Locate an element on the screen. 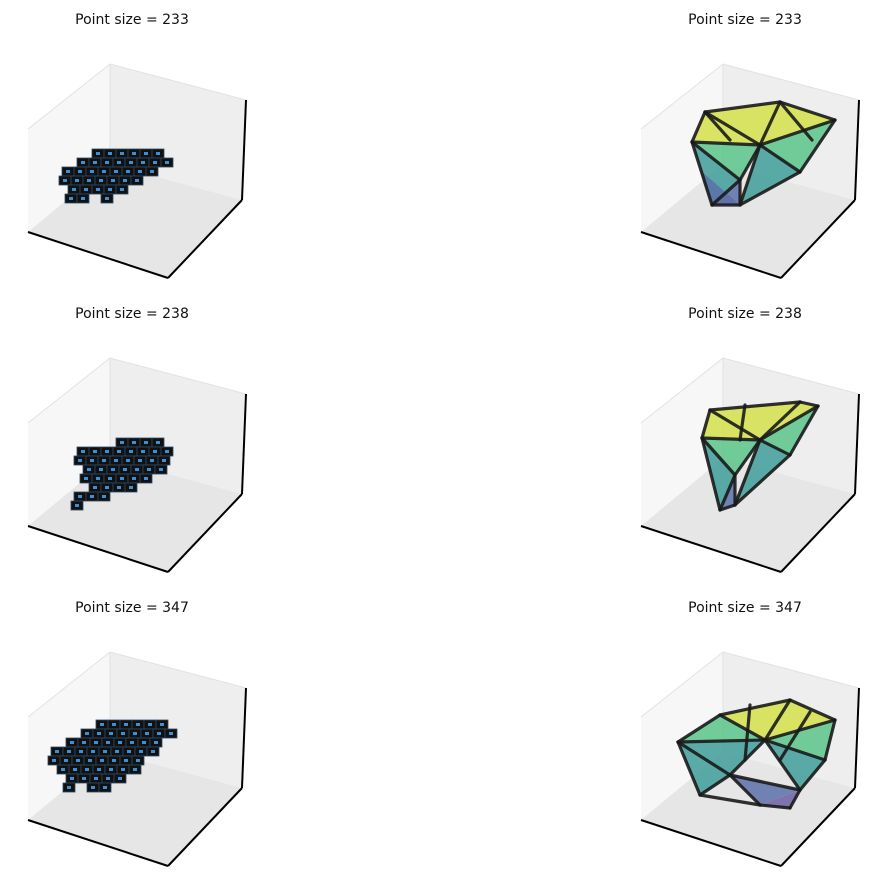 Image resolution: width=886 pixels, height=894 pixels. panel-3-hull: Point size = 347 is located at coordinates (745, 729).